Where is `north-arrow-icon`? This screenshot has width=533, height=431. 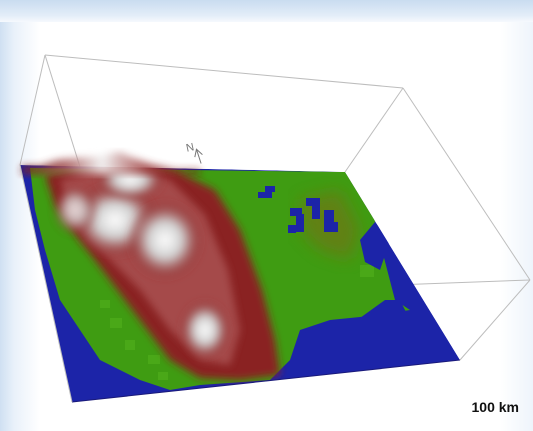
north-arrow-icon is located at coordinates (198, 156).